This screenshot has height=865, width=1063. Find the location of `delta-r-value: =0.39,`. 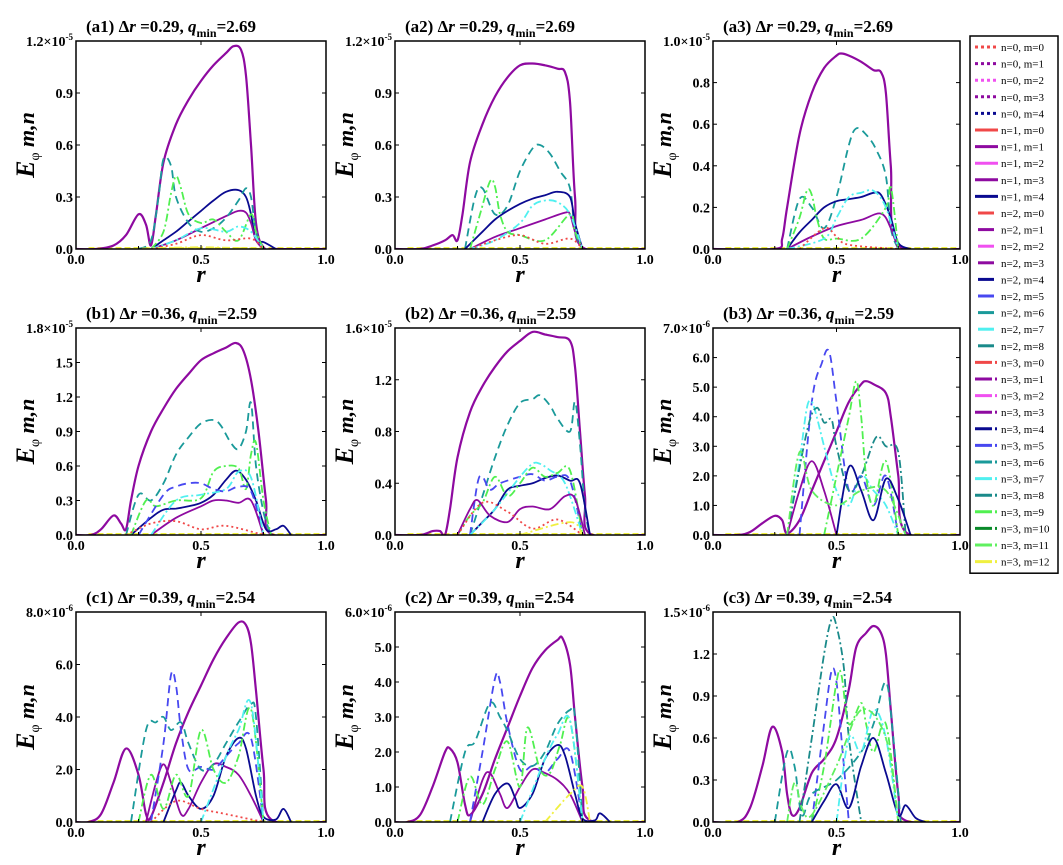

delta-r-value: =0.39, is located at coordinates (798, 597).